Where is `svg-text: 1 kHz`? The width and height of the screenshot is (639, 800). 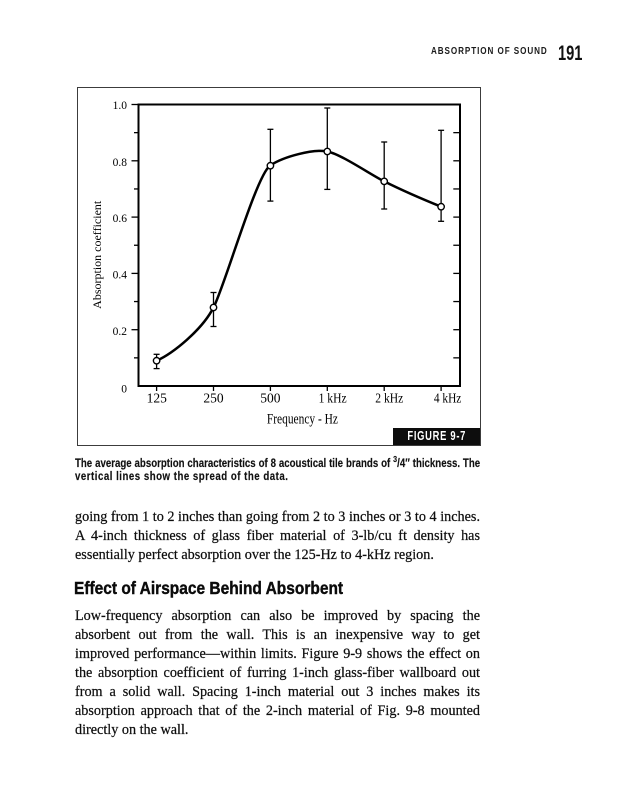 svg-text: 1 kHz is located at coordinates (333, 398).